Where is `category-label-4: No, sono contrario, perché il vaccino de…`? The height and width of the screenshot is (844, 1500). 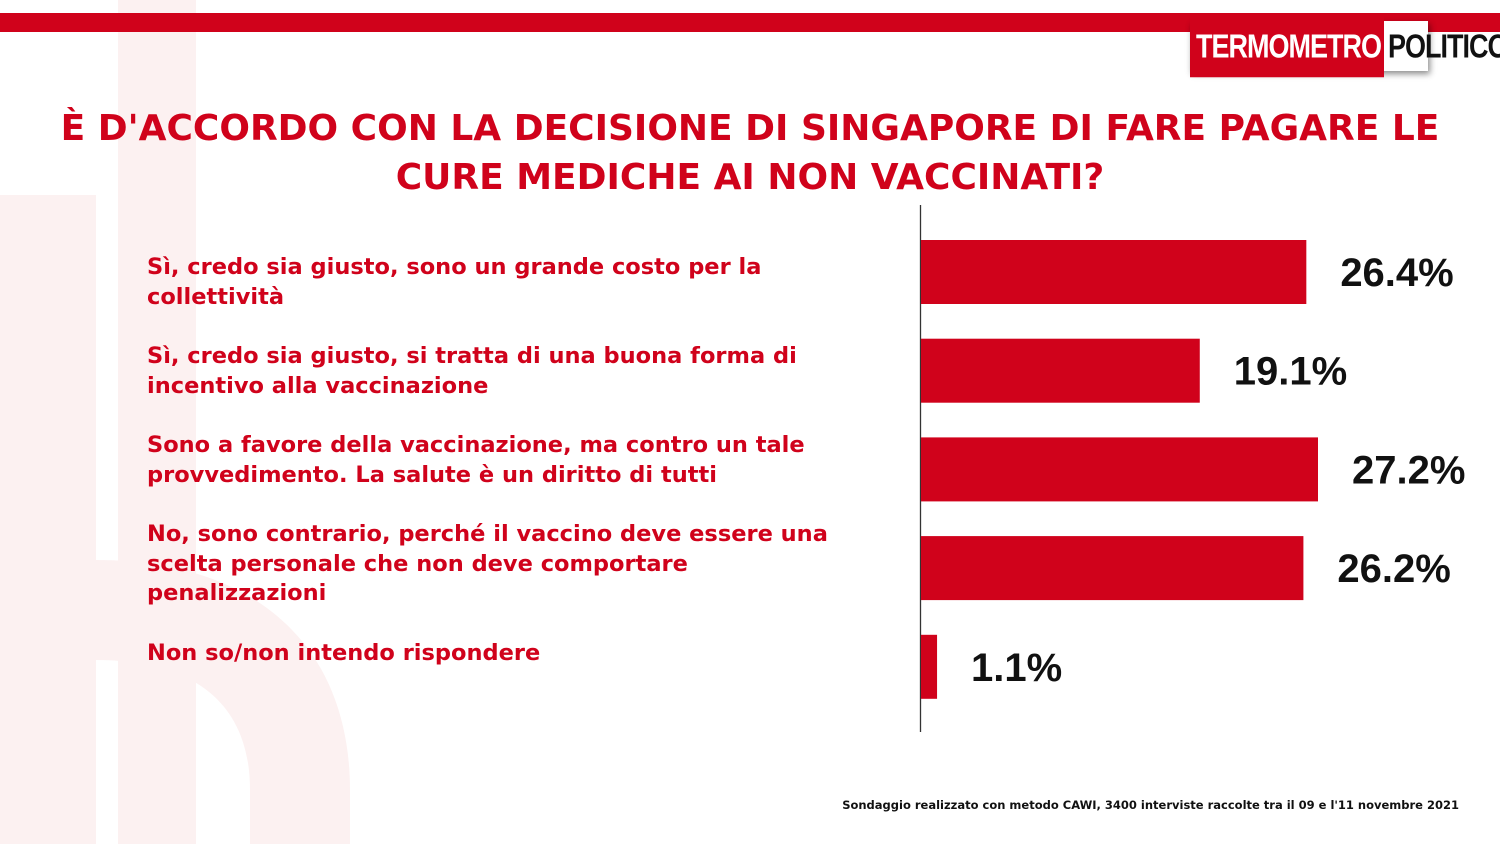
category-label-4: No, sono contrario, perché il vaccino de… is located at coordinates (487, 563).